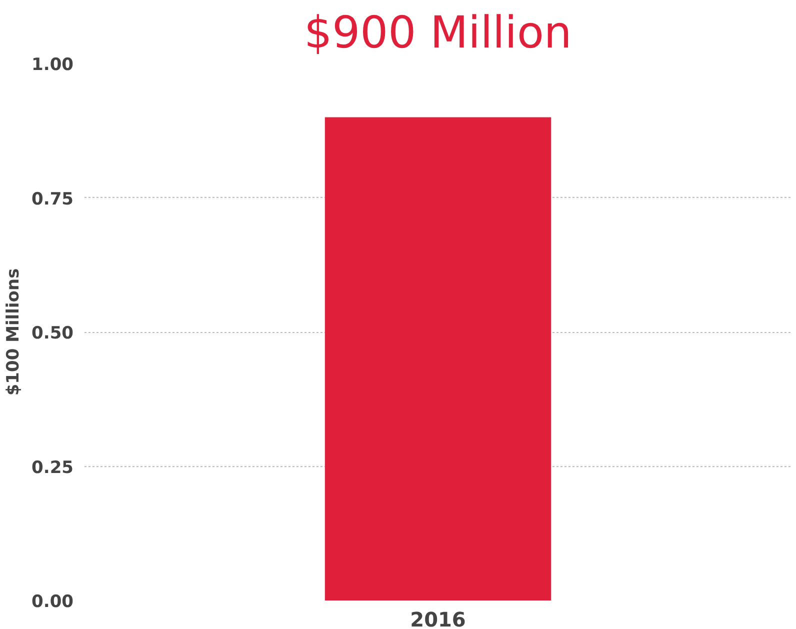 Image resolution: width=796 pixels, height=629 pixels. What do you see at coordinates (14, 332) in the screenshot?
I see `y-axis-title: $100 Millions` at bounding box center [14, 332].